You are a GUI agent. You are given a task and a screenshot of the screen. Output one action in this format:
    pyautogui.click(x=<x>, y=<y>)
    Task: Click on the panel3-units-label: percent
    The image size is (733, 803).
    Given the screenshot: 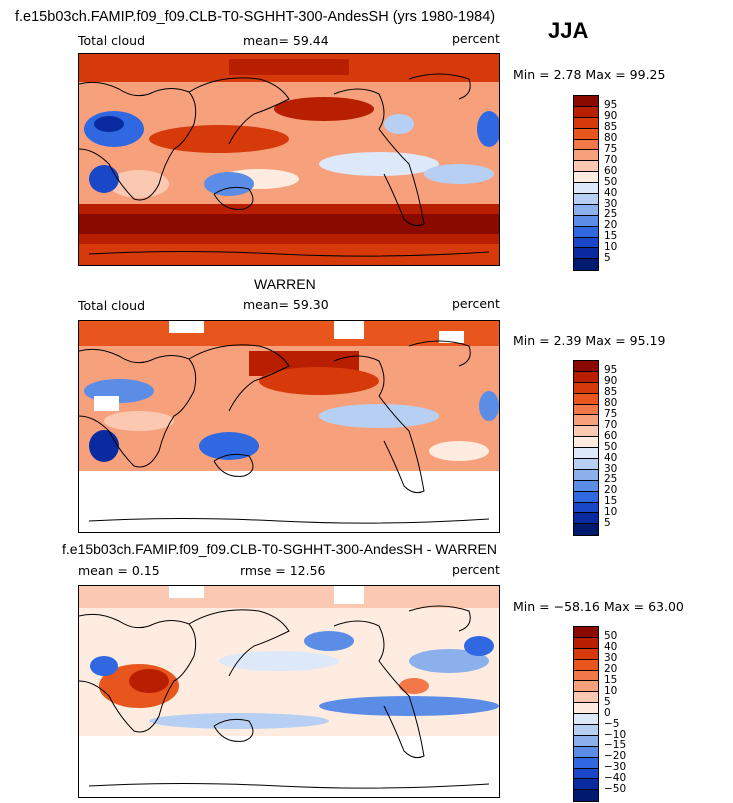 What is the action you would take?
    pyautogui.click(x=476, y=569)
    